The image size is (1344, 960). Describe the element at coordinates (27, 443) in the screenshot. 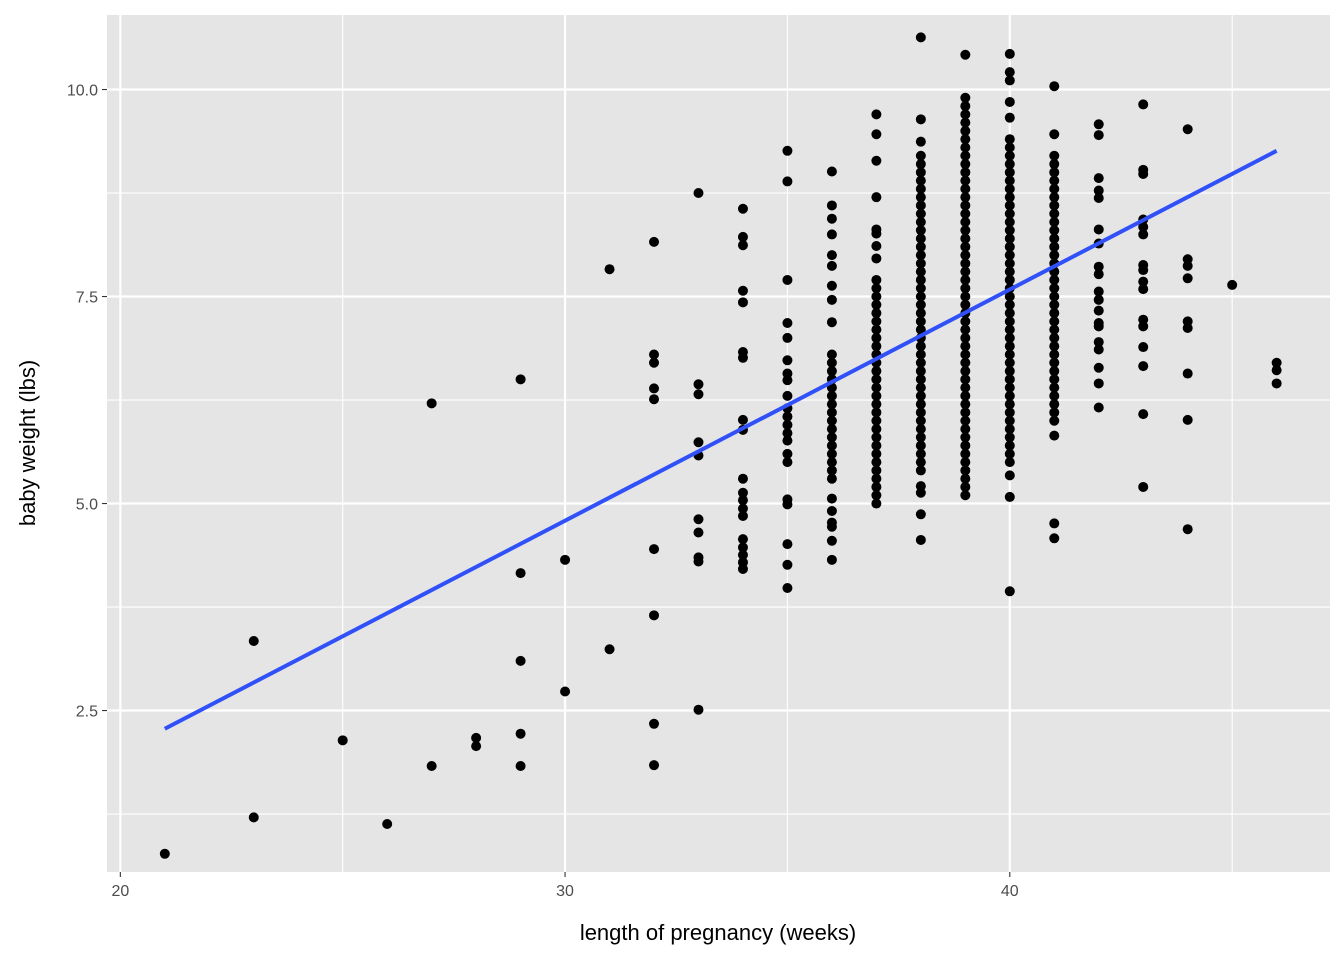

I see `y-axis-label: baby weight (lbs)` at that location.